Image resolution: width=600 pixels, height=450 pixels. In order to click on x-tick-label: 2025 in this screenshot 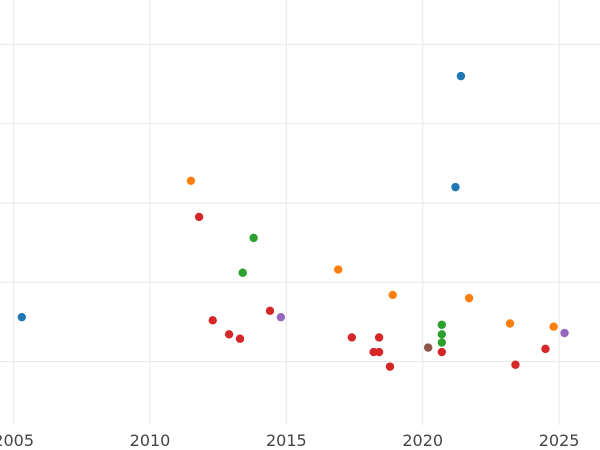, I will do `click(559, 440)`.